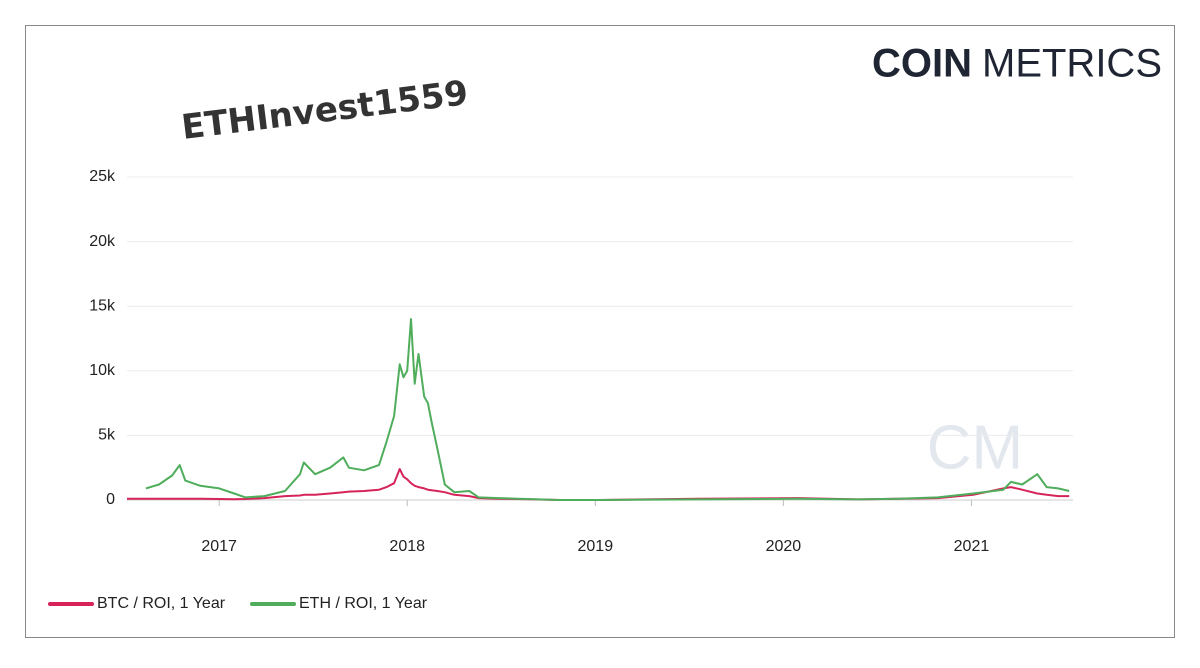 The image size is (1200, 668). What do you see at coordinates (596, 546) in the screenshot?
I see `x-tick-label: 2019` at bounding box center [596, 546].